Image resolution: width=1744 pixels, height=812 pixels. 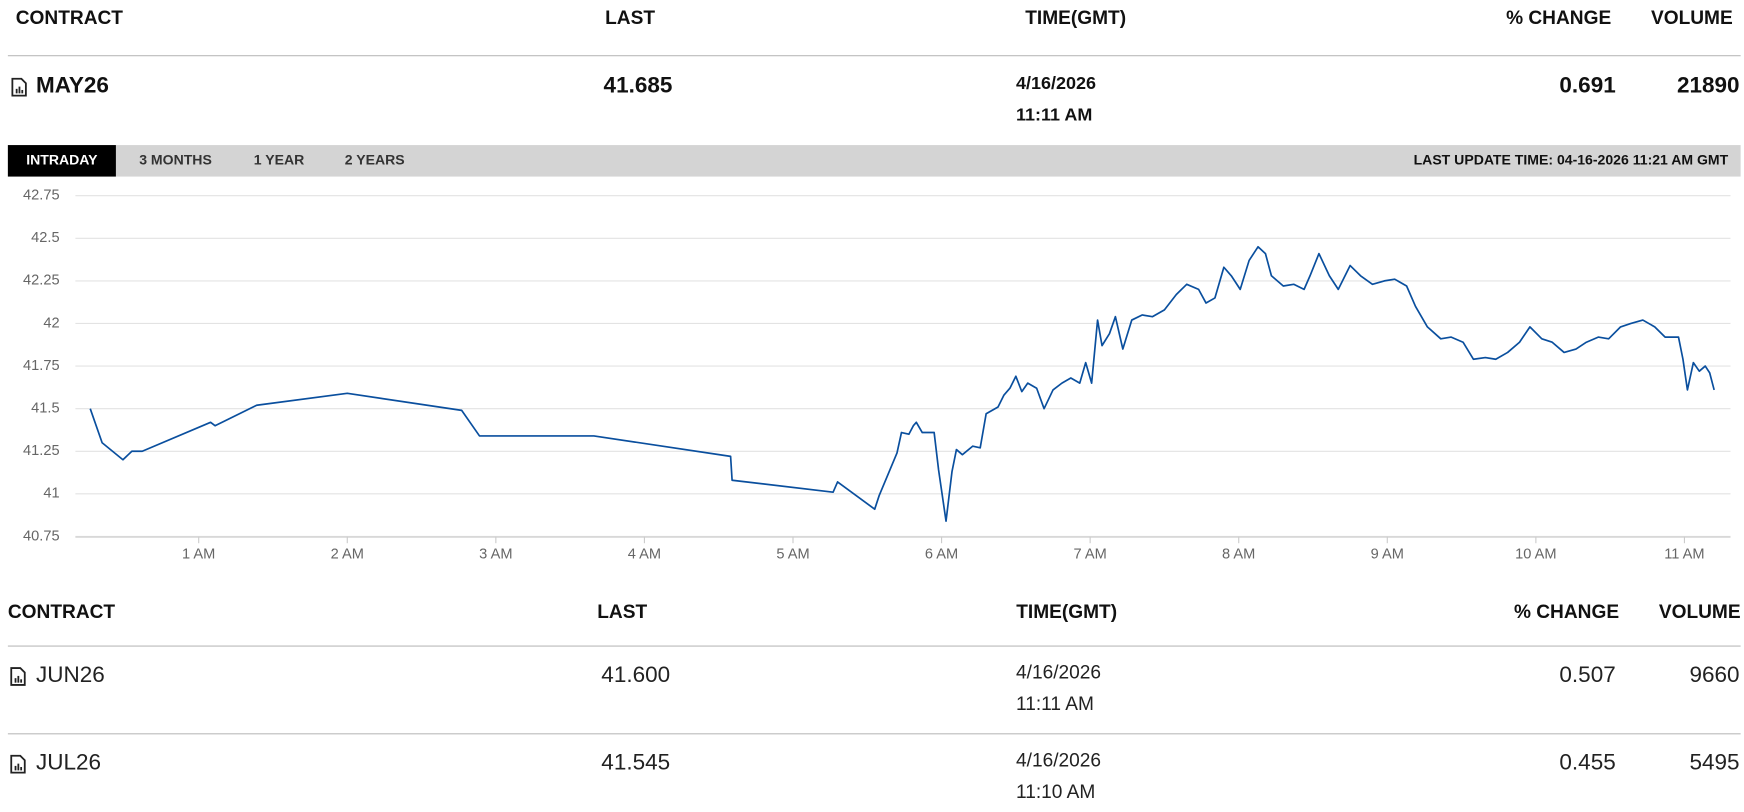 I want to click on x-tick-label: 7 AM, so click(x=1089, y=554).